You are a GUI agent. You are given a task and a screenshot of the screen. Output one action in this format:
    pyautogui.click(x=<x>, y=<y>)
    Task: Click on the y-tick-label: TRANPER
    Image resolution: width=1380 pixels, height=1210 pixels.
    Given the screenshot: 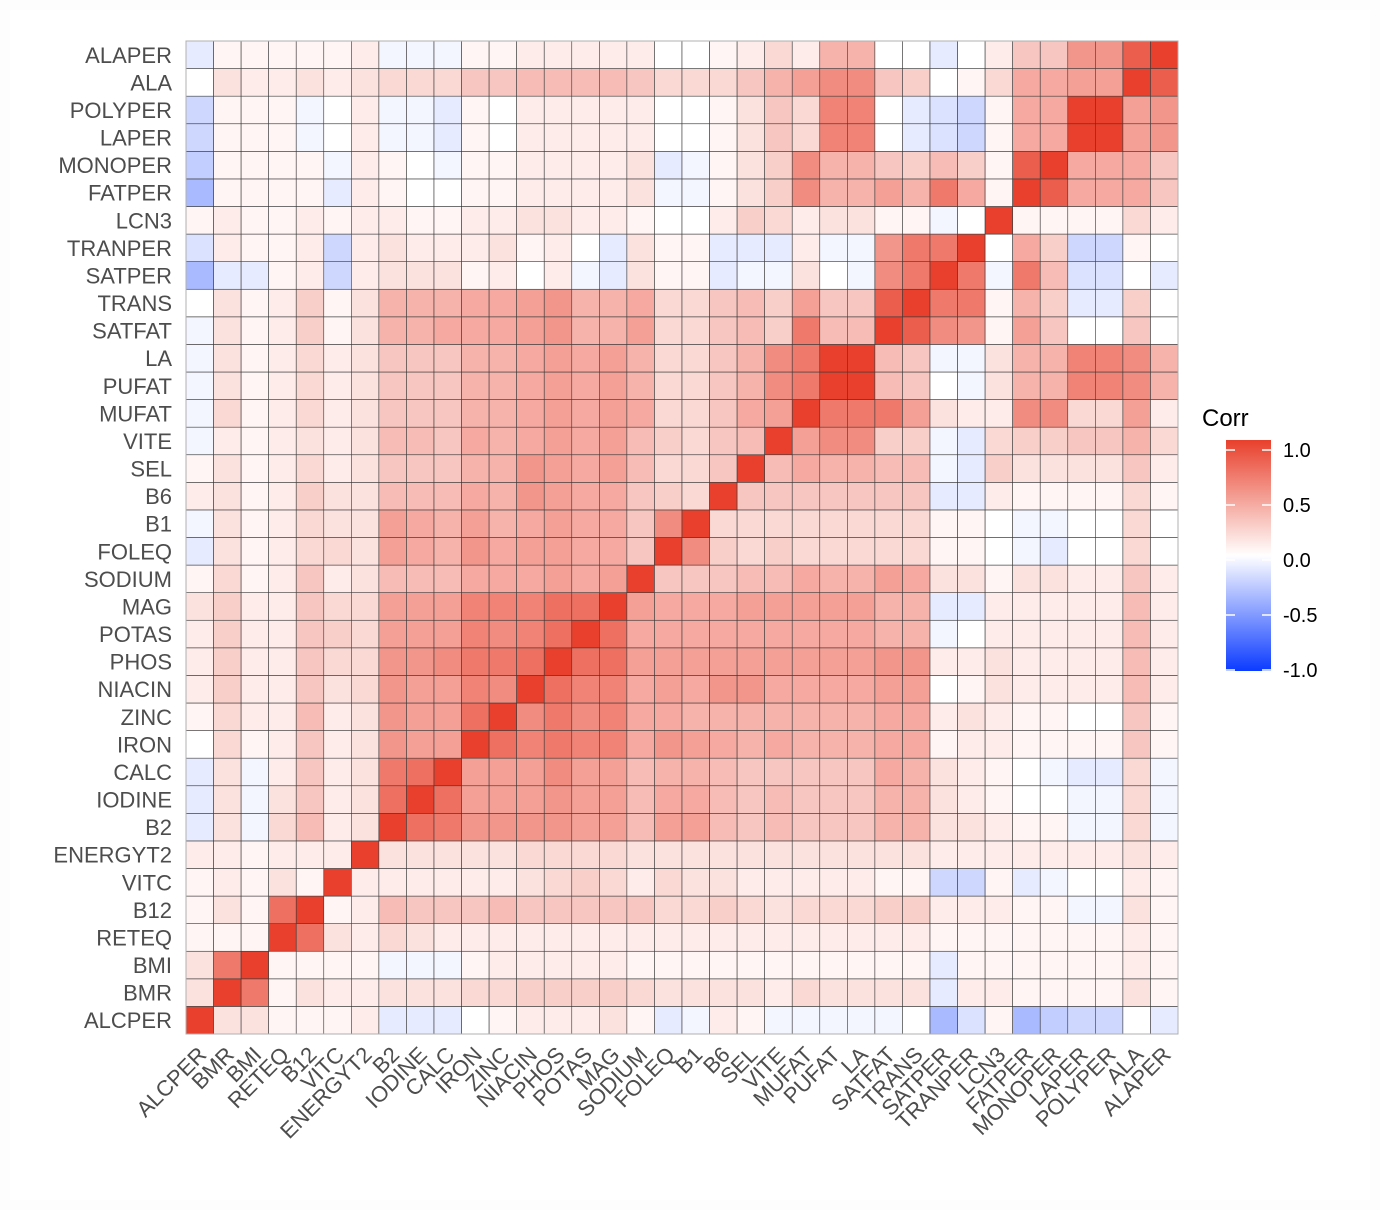 What is the action you would take?
    pyautogui.click(x=119, y=248)
    